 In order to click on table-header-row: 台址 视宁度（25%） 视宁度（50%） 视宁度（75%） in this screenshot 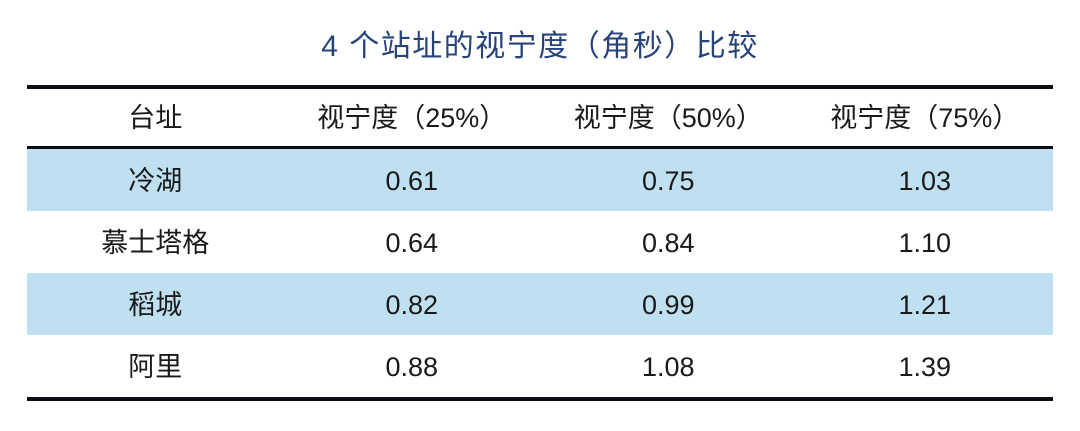, I will do `click(540, 119)`.